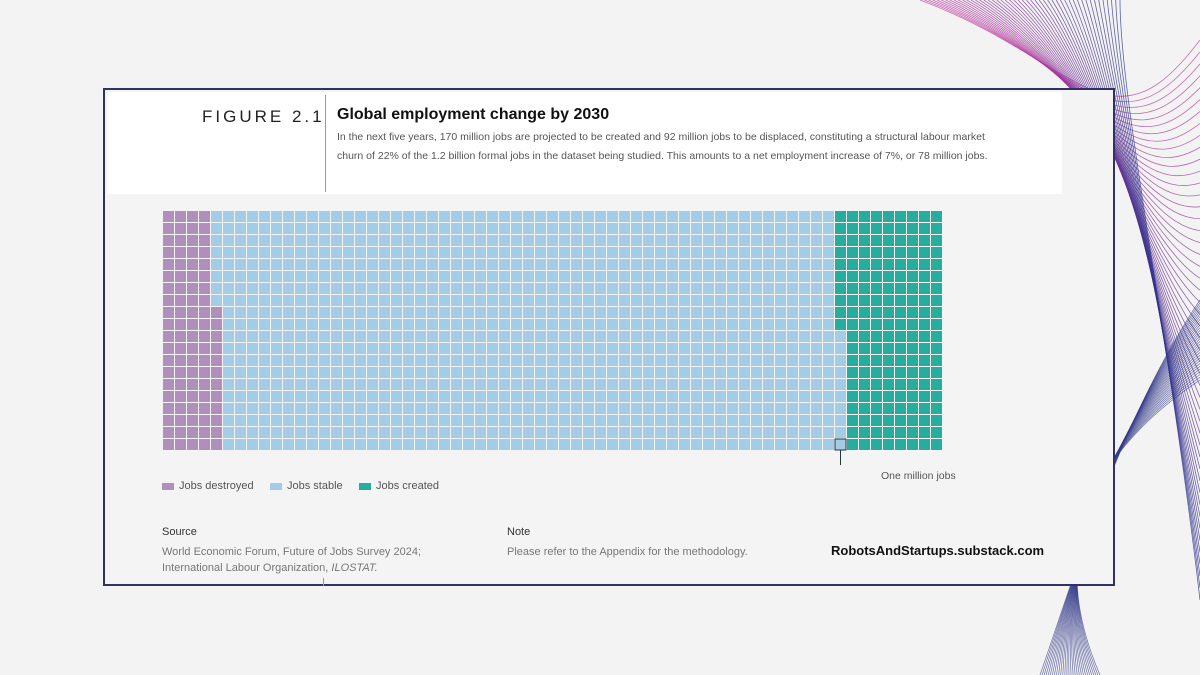 This screenshot has width=1200, height=675. What do you see at coordinates (1157, 294) in the screenshot?
I see `decorative-wave-line` at bounding box center [1157, 294].